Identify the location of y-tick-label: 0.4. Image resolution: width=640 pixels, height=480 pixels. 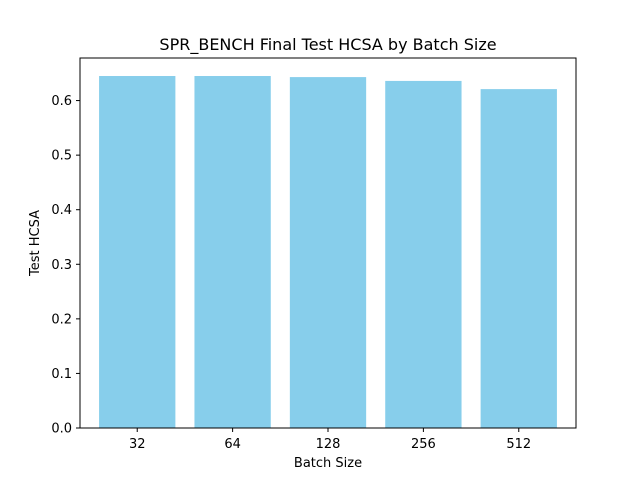
(61, 210).